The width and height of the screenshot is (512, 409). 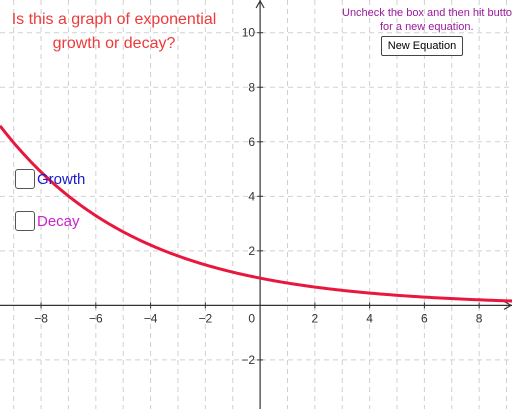 I want to click on instruction-line-2: for a new equation., so click(x=427, y=27).